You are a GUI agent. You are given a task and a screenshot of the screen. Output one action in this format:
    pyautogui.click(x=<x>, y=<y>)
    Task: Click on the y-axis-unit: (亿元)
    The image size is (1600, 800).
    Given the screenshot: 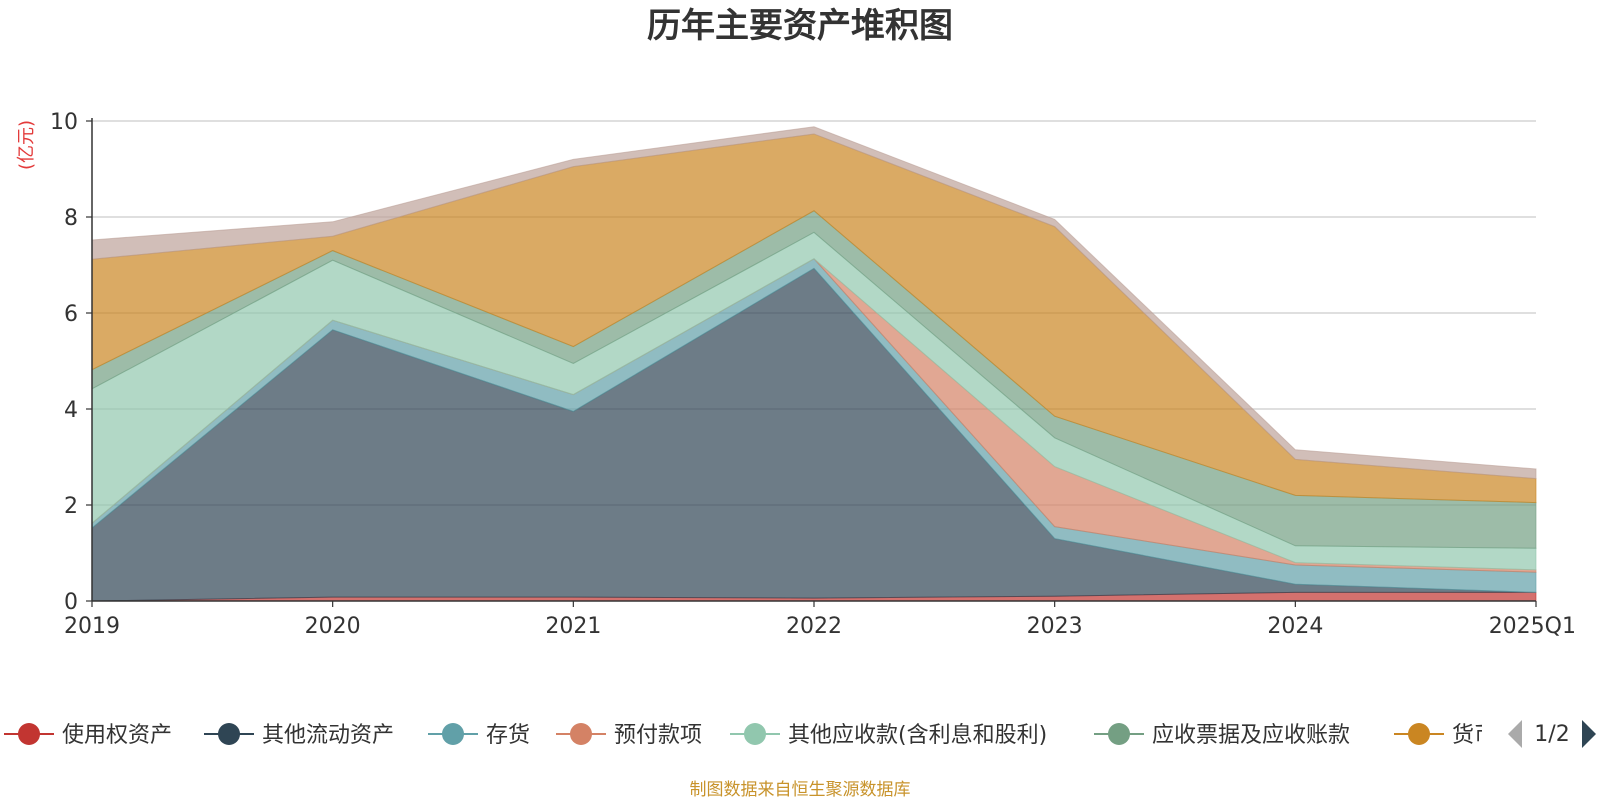 What is the action you would take?
    pyautogui.click(x=26, y=145)
    